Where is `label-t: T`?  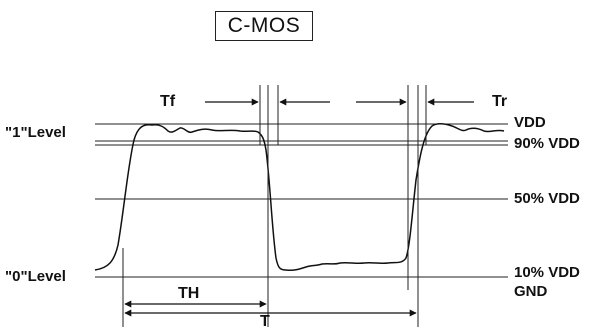
label-t: T is located at coordinates (265, 321).